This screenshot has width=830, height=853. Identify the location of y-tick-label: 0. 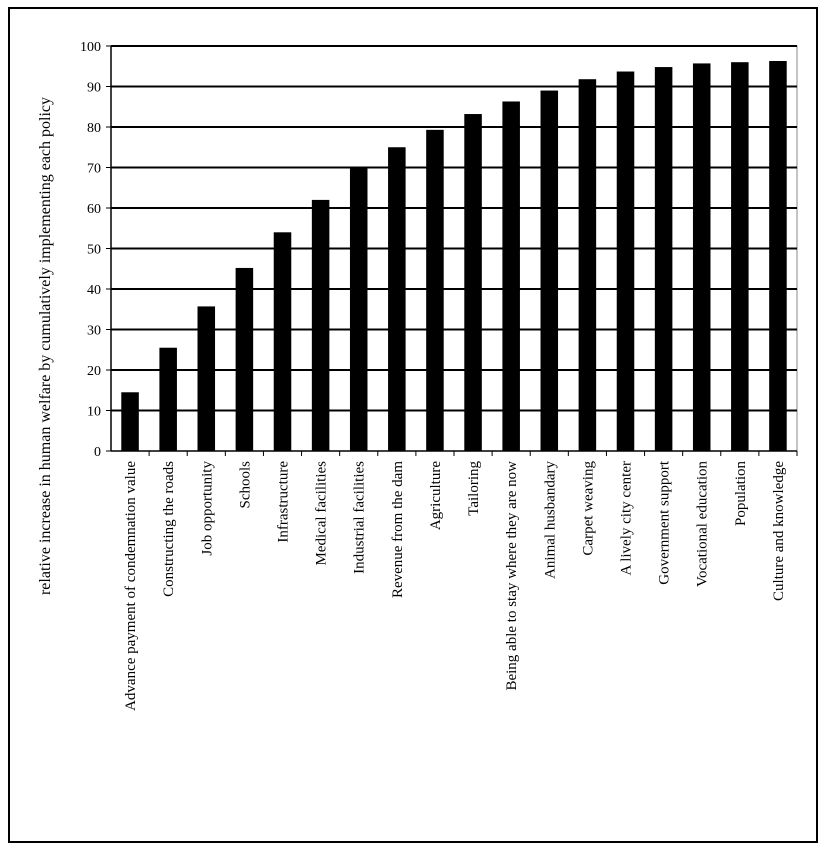
(97, 452).